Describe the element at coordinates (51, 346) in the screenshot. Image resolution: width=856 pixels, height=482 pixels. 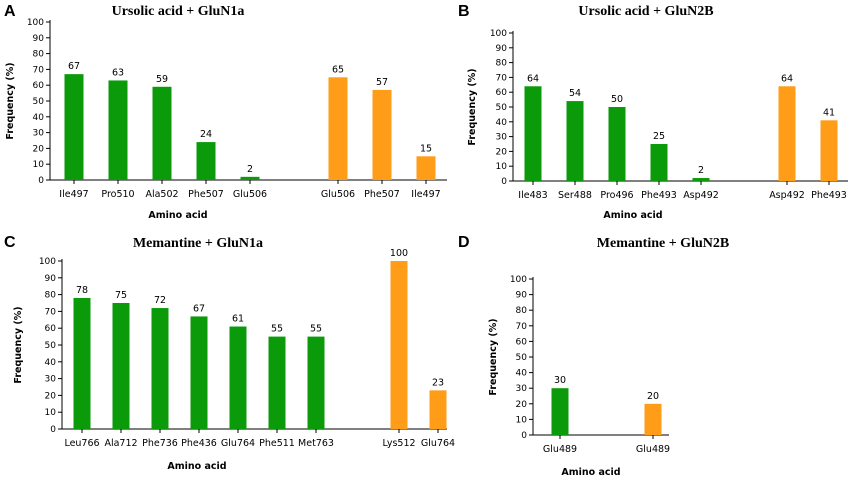
I see `y-tick-label: 50` at that location.